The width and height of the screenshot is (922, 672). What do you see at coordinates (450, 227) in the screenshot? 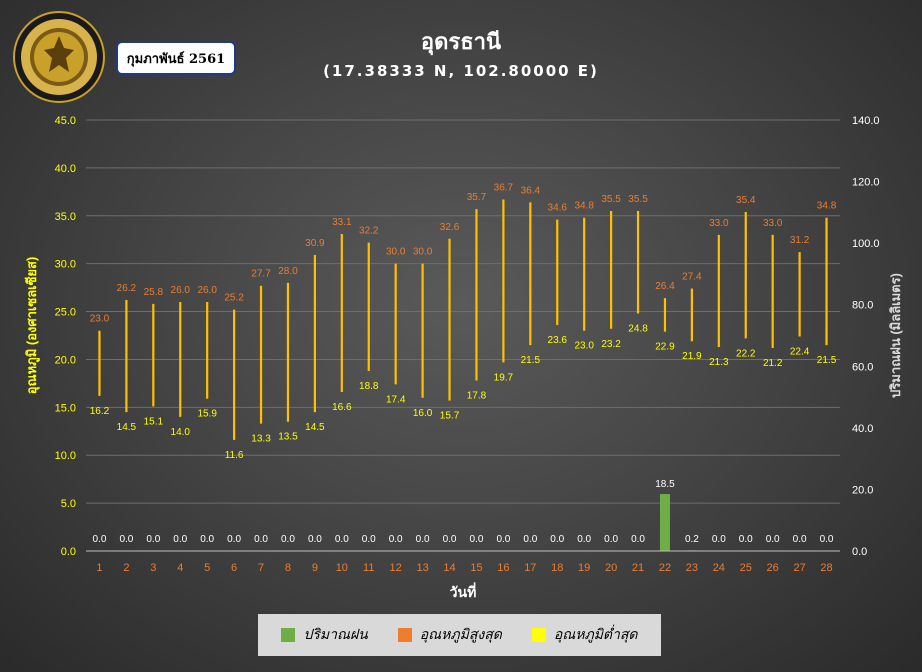
I see `max-temp-label-14: 32.6` at bounding box center [450, 227].